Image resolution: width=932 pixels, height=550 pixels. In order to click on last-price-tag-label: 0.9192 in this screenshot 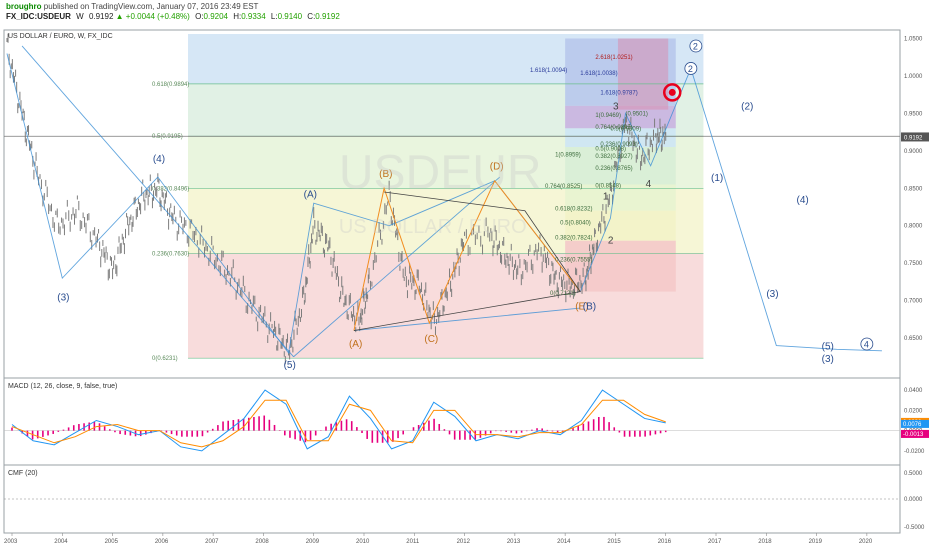, I will do `click(913, 138)`.